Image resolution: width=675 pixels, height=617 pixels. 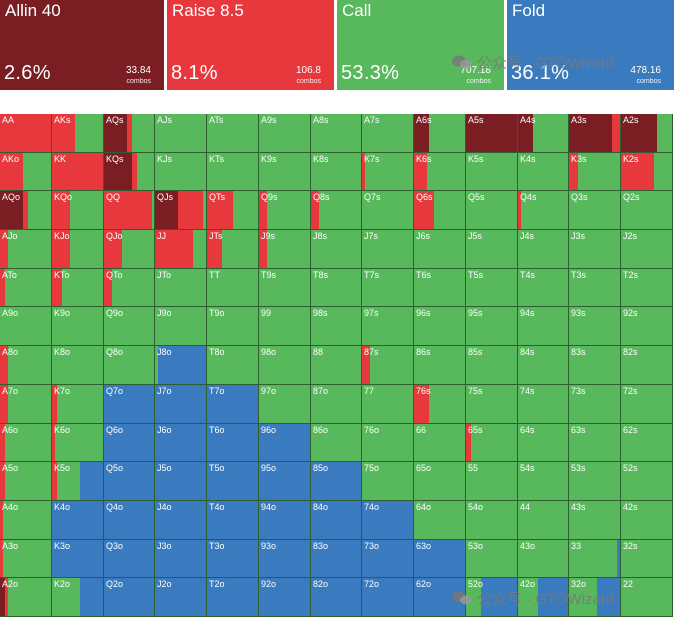 I want to click on hand-cell: AKs, so click(x=77, y=133).